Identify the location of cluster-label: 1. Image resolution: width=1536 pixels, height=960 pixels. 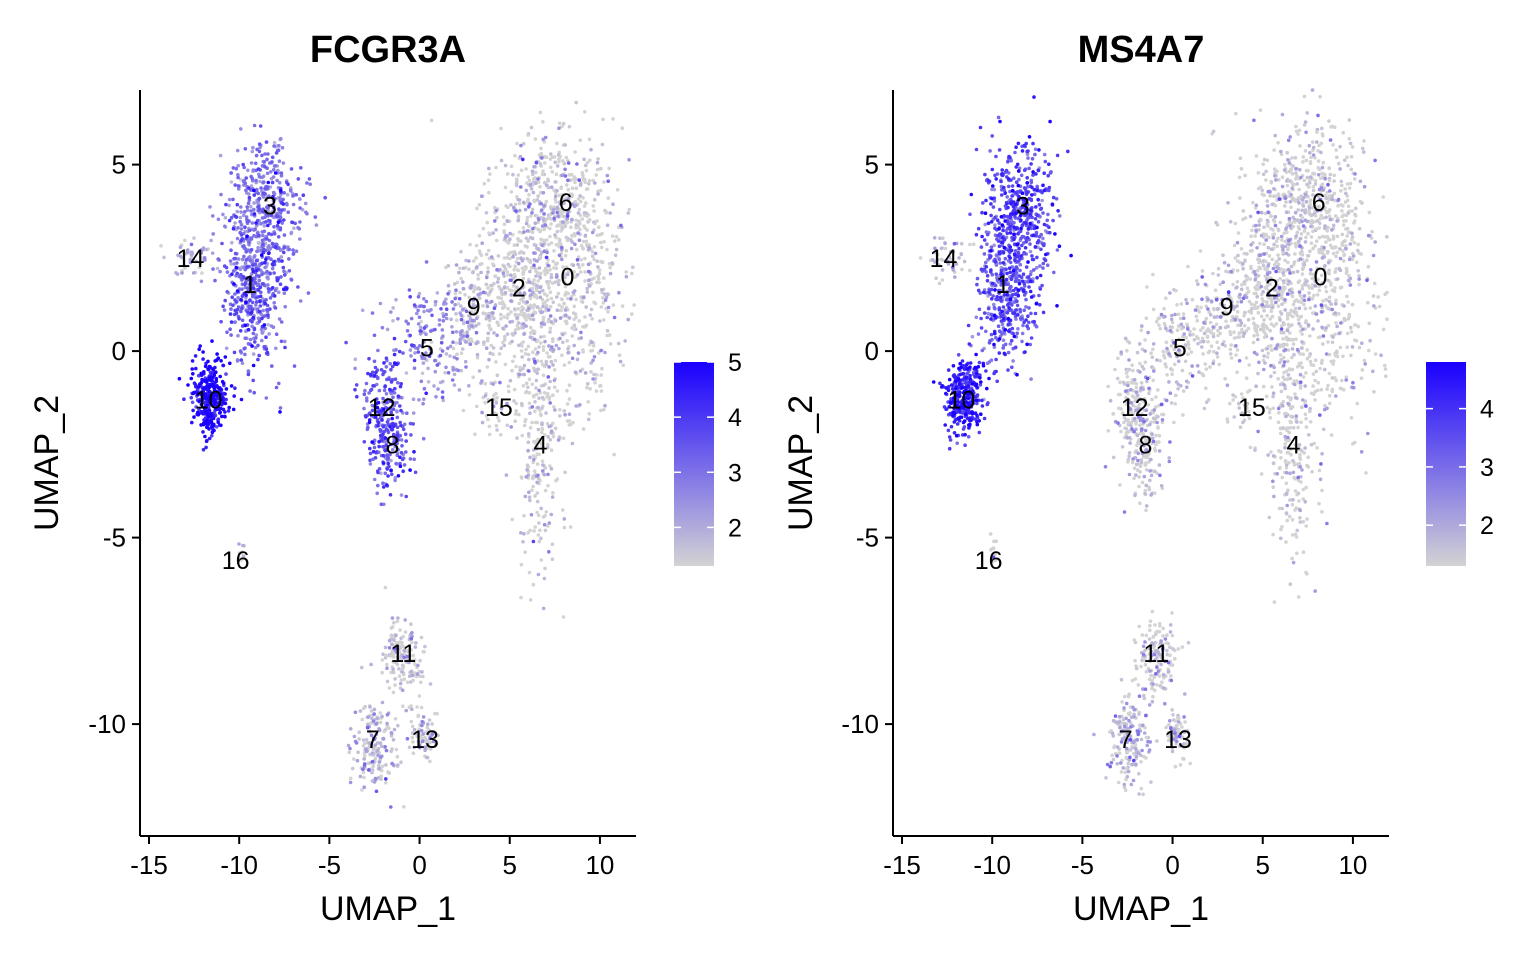
(250, 285).